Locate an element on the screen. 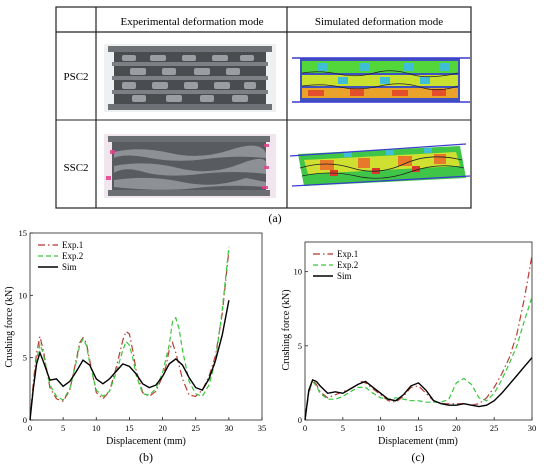 This screenshot has width=550, height=467. chart-c-xlabel: Displacement (mm) is located at coordinates (418, 441).